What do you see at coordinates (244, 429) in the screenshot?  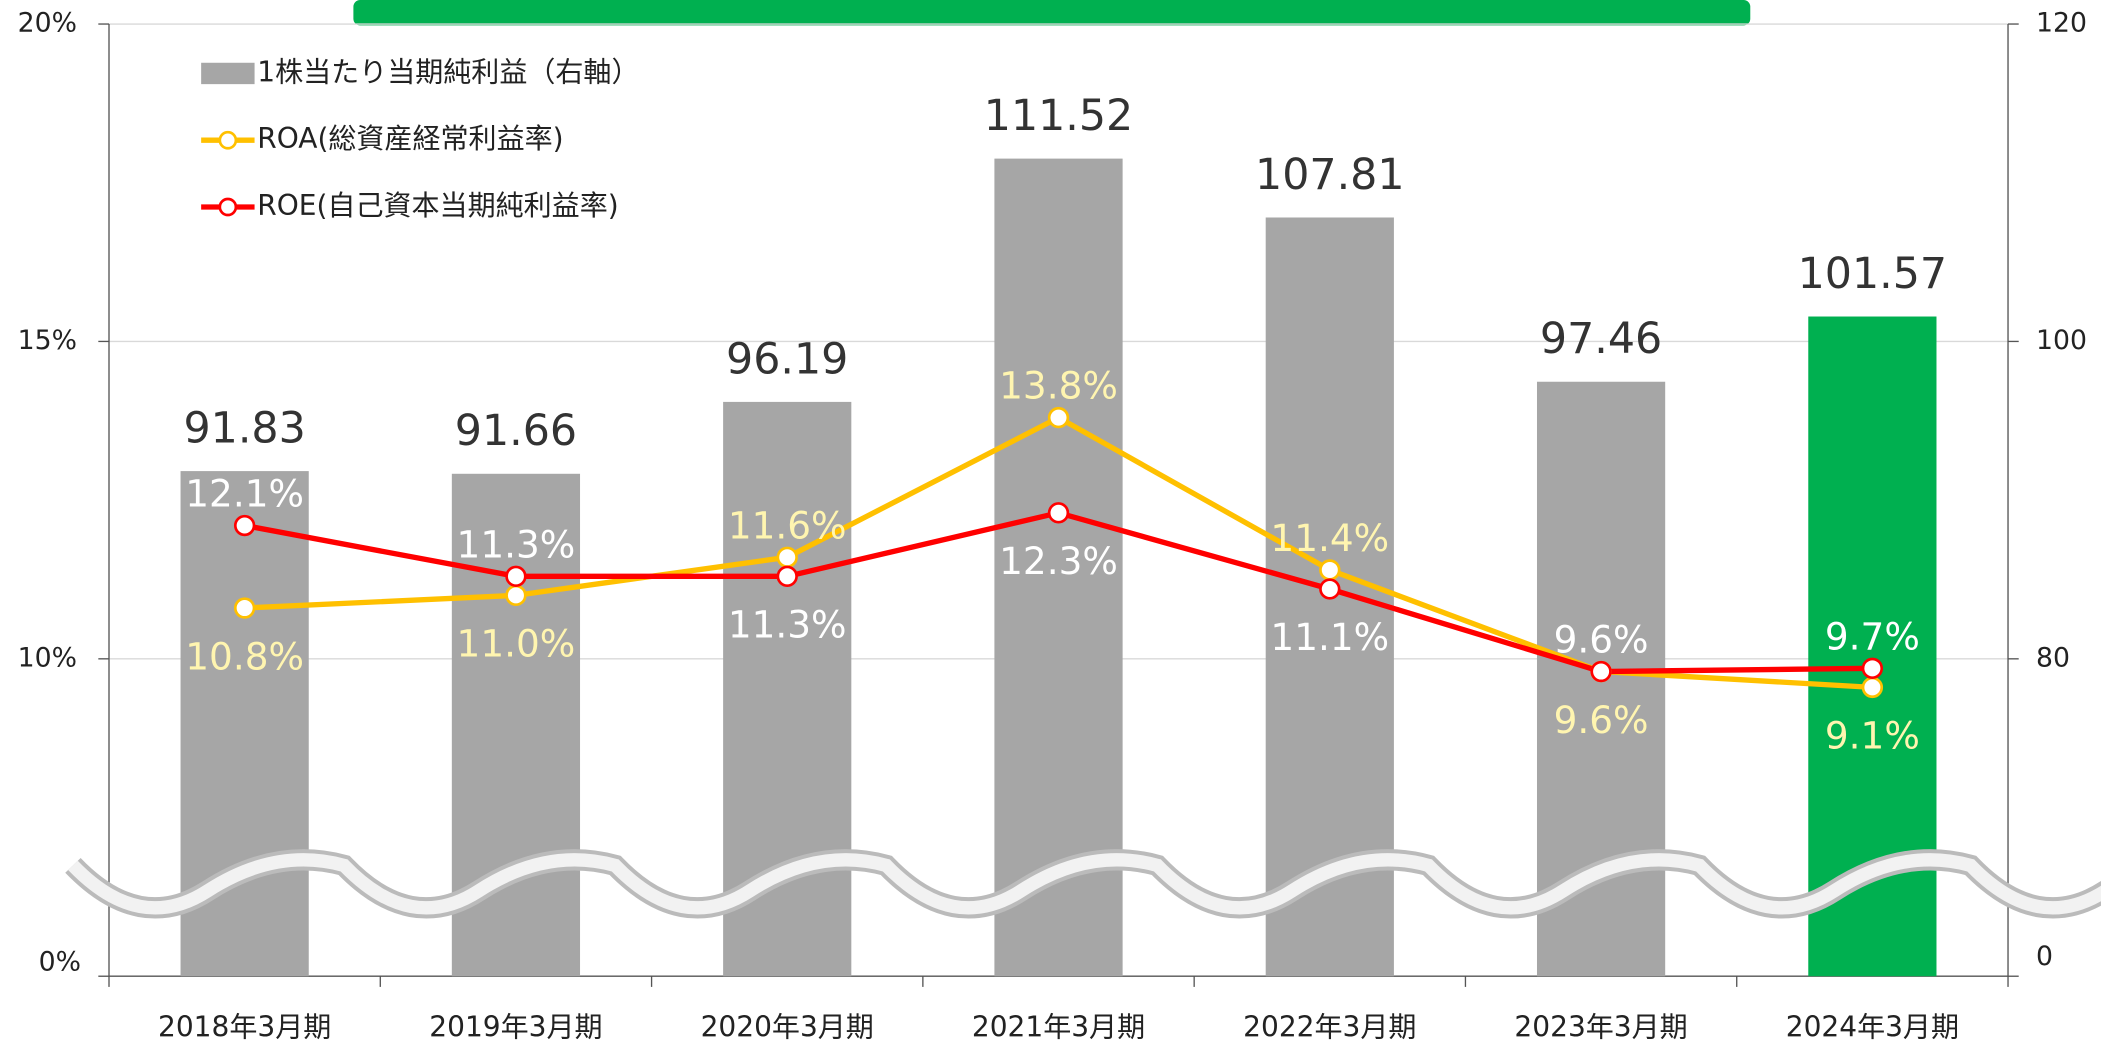 I see `bar-label: 91.83` at bounding box center [244, 429].